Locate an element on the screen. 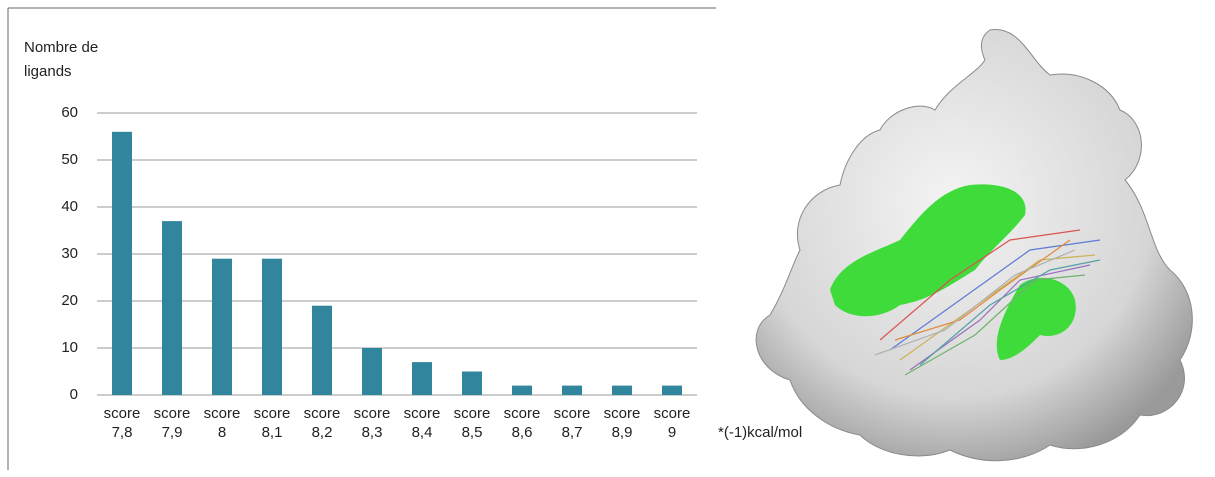 This screenshot has width=1215, height=477. y-tick-label: 20 is located at coordinates (69, 300).